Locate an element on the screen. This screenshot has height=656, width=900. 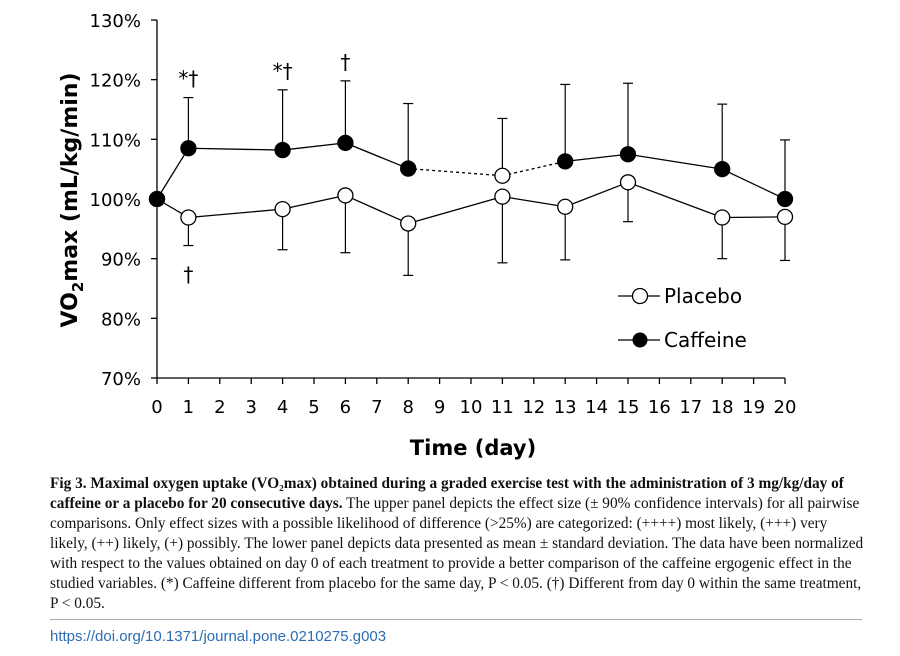
x-tick-label: 18 is located at coordinates (722, 407).